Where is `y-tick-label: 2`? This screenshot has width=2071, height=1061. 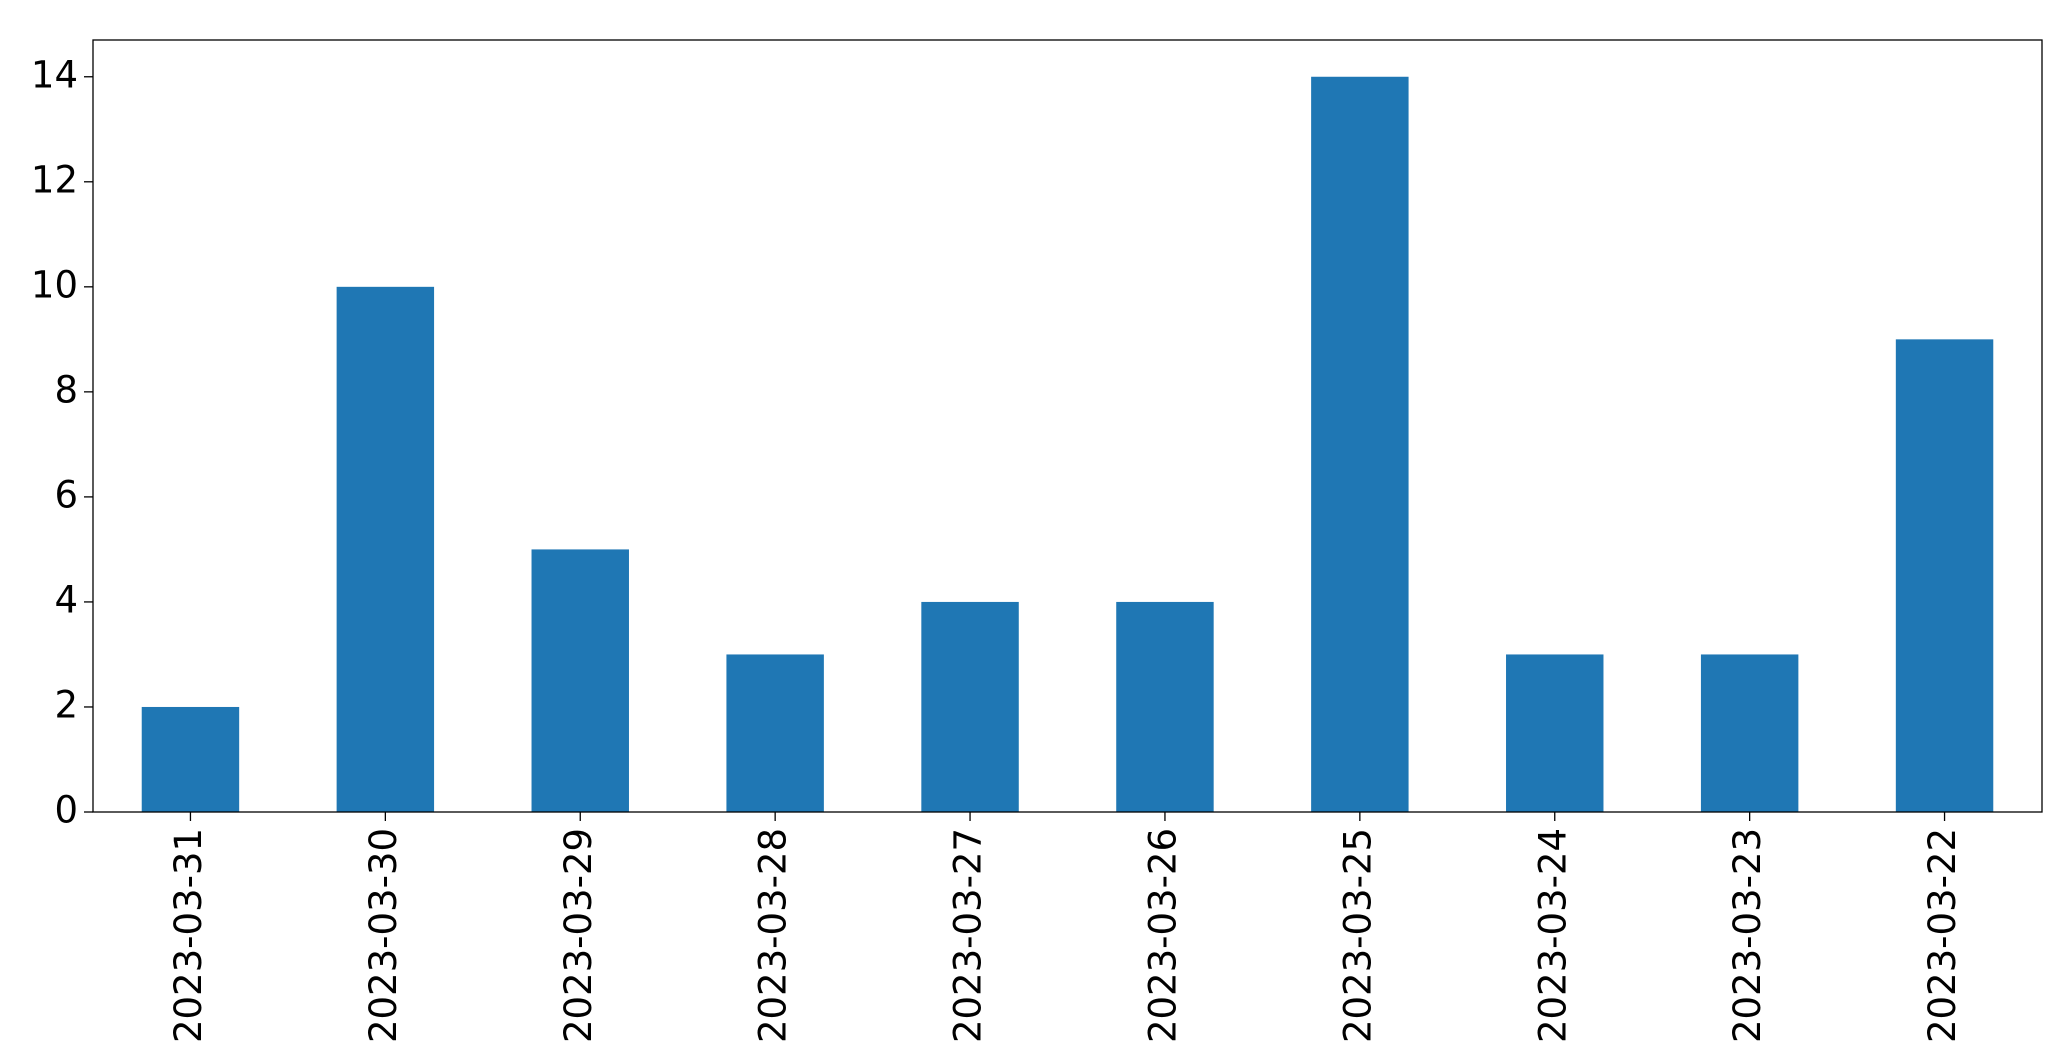
y-tick-label: 2 is located at coordinates (66, 704).